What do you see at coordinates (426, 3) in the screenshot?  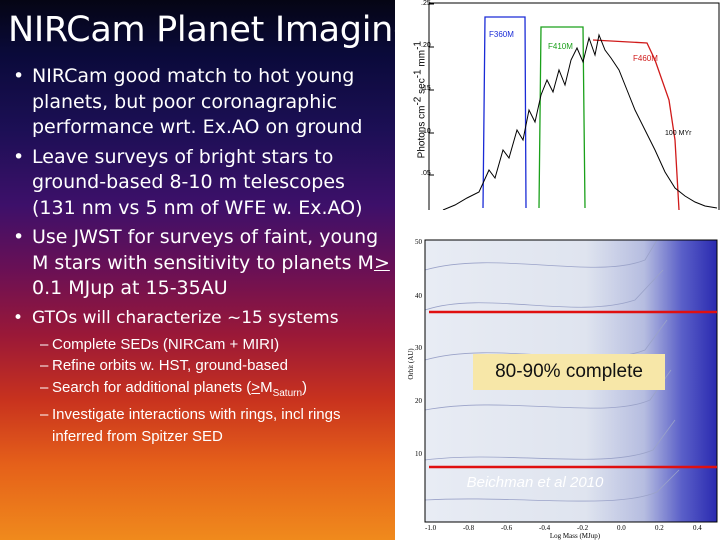 I see `spectrum-y-tick: .25` at bounding box center [426, 3].